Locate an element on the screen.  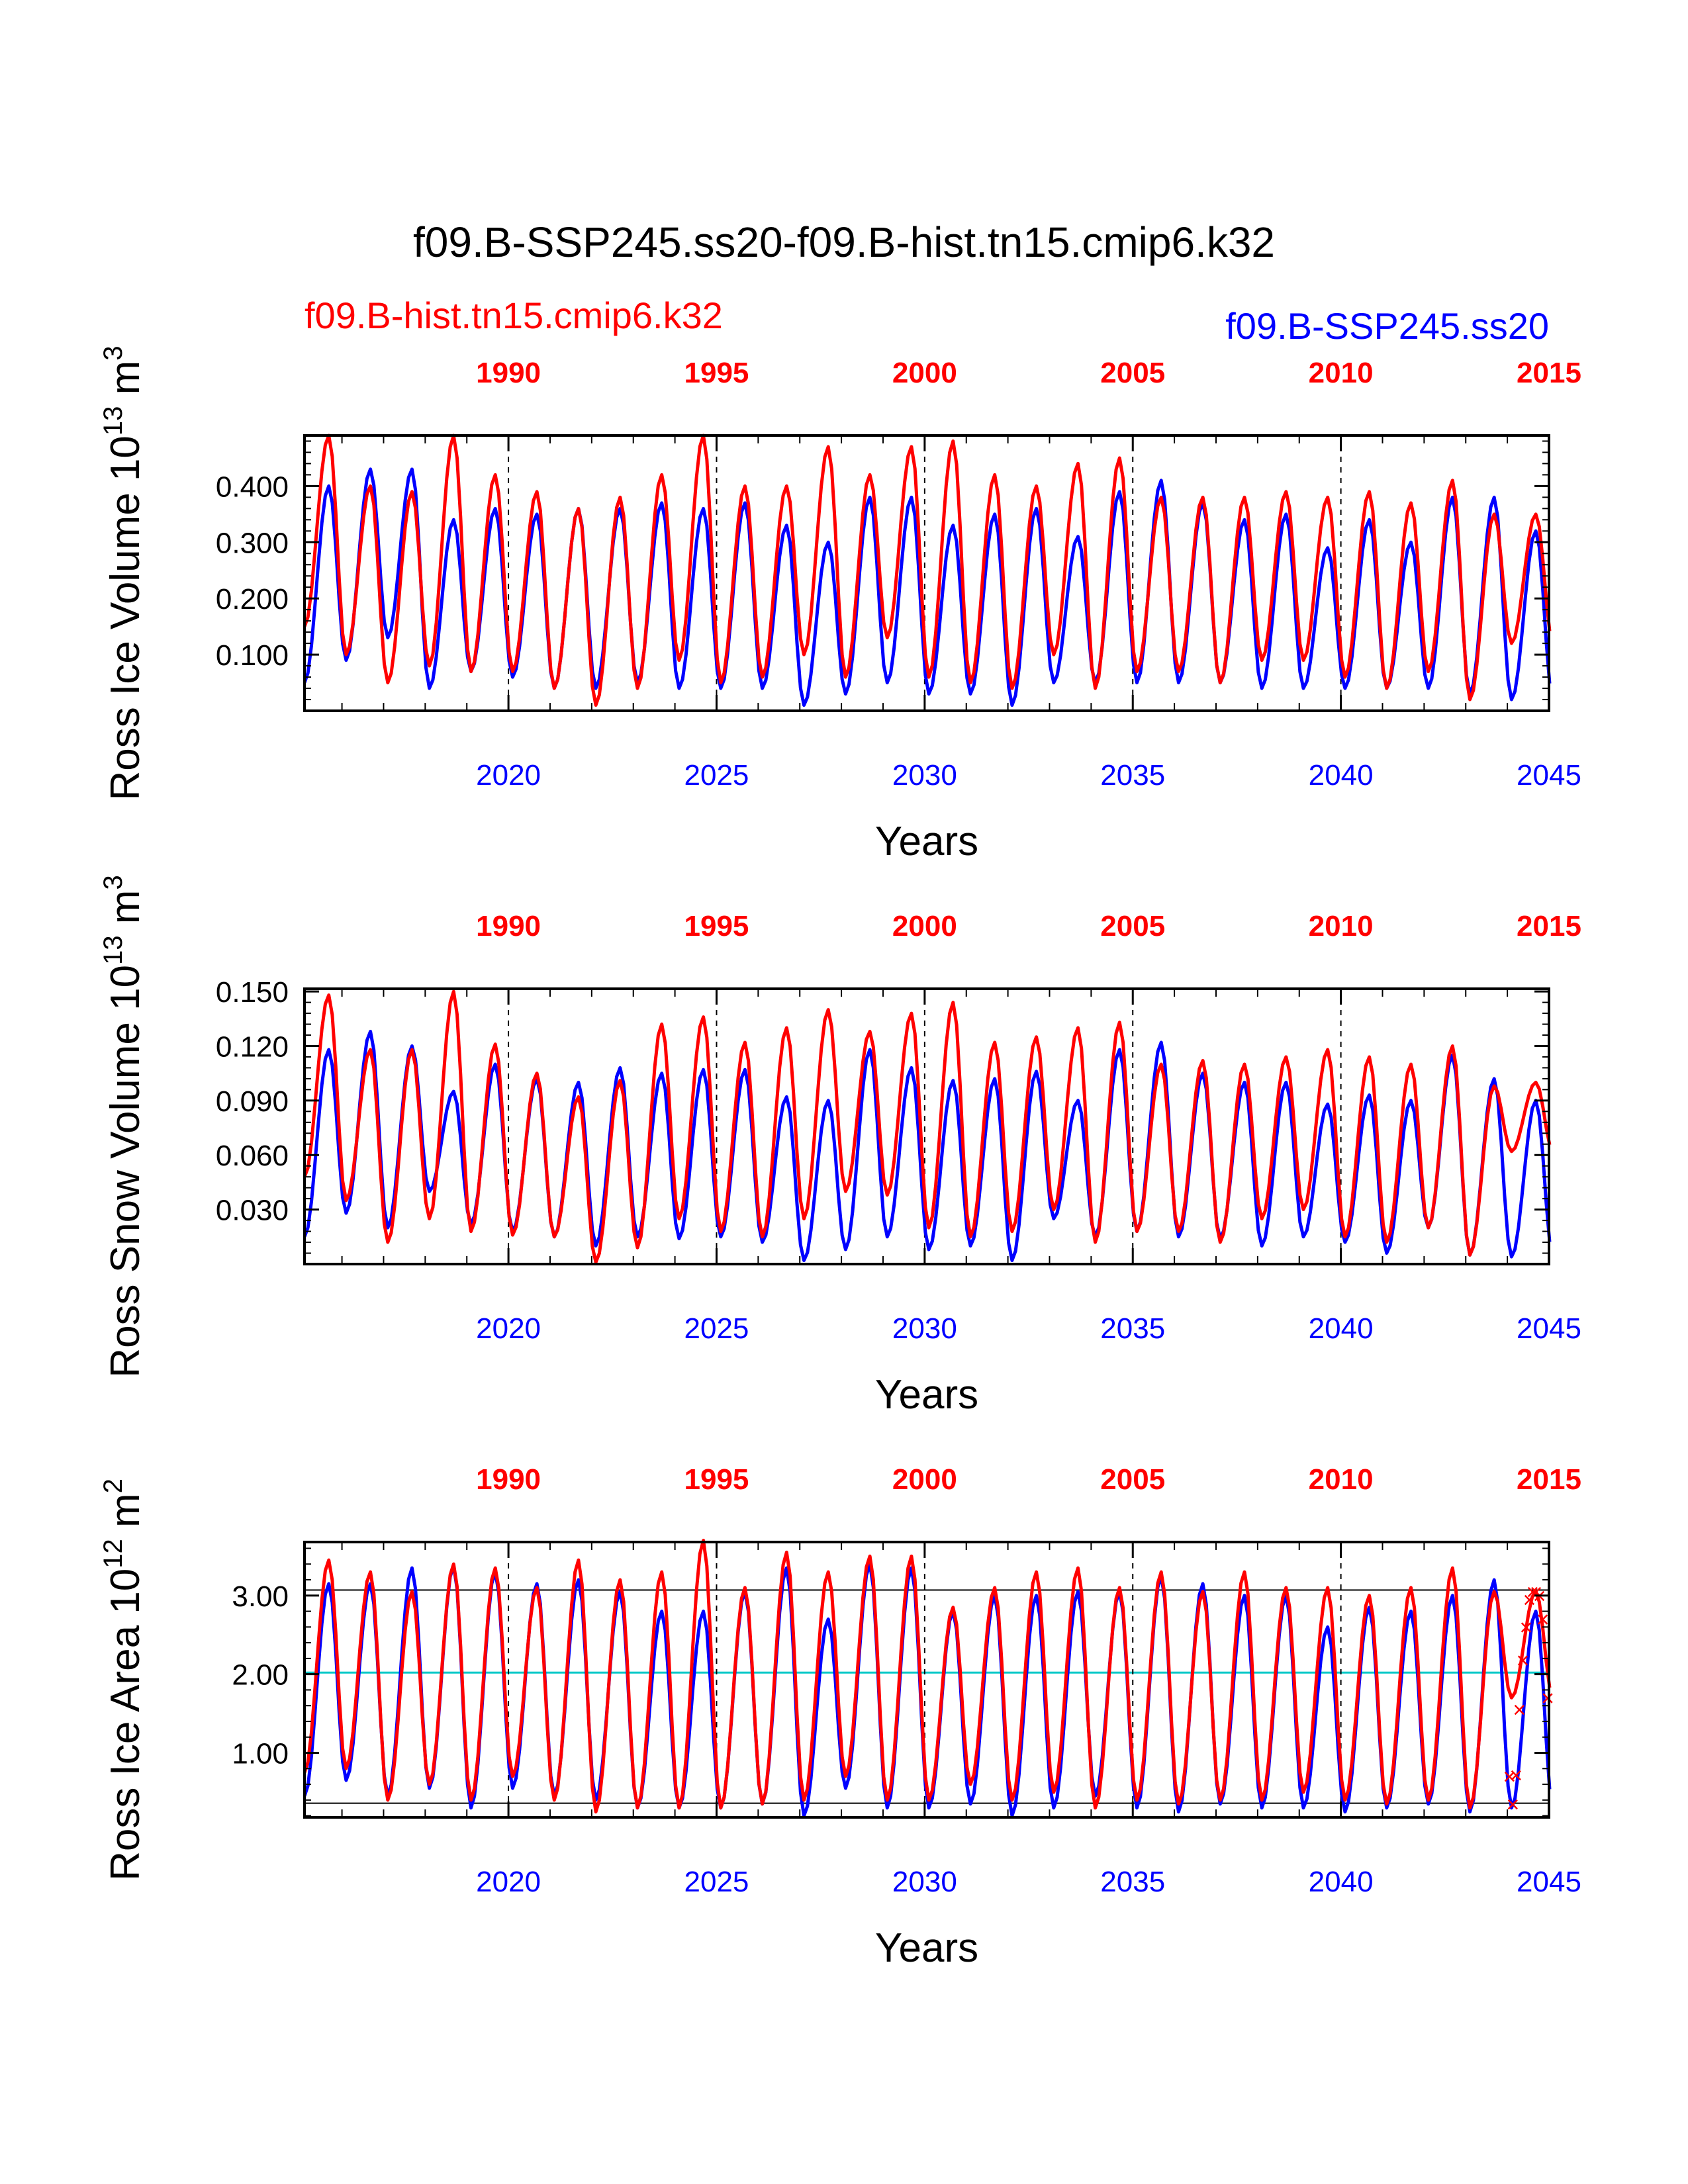
y-tick-label: 0.300 is located at coordinates (252, 543).